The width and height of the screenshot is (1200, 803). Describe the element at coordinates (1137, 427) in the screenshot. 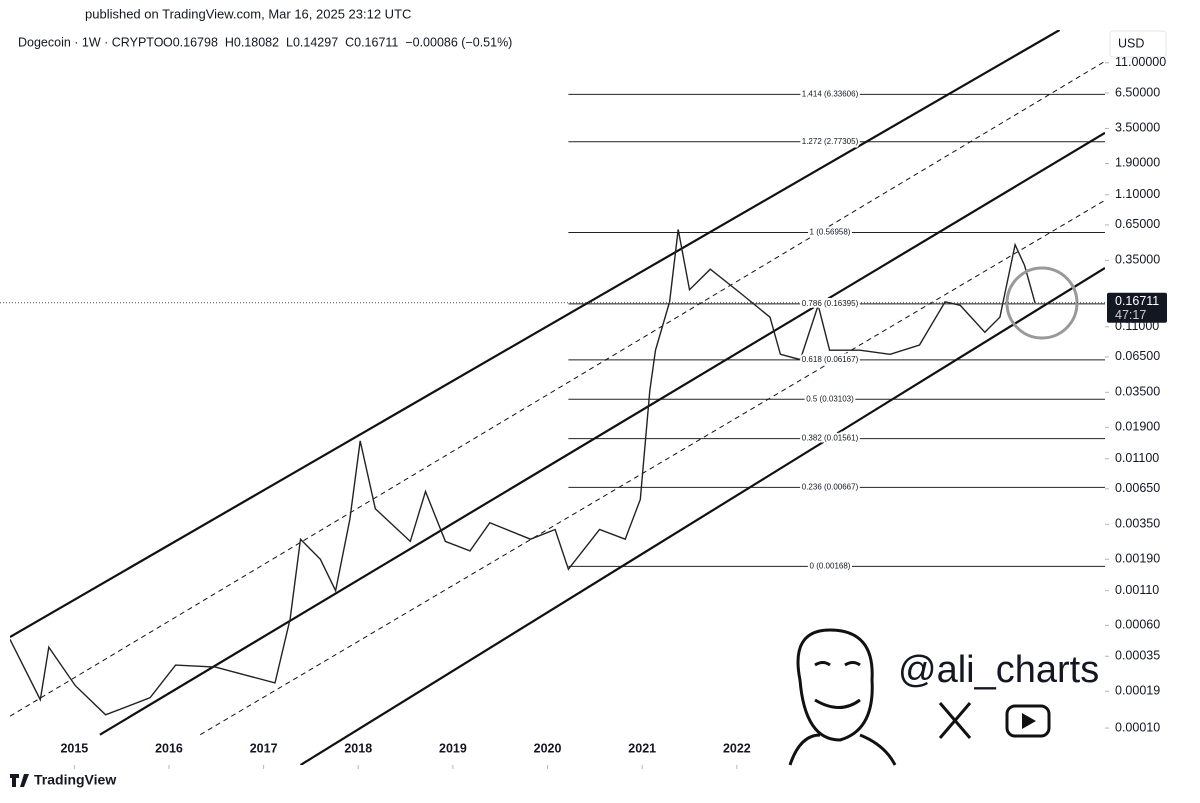

I see `y-tick-label: 0.01900` at that location.